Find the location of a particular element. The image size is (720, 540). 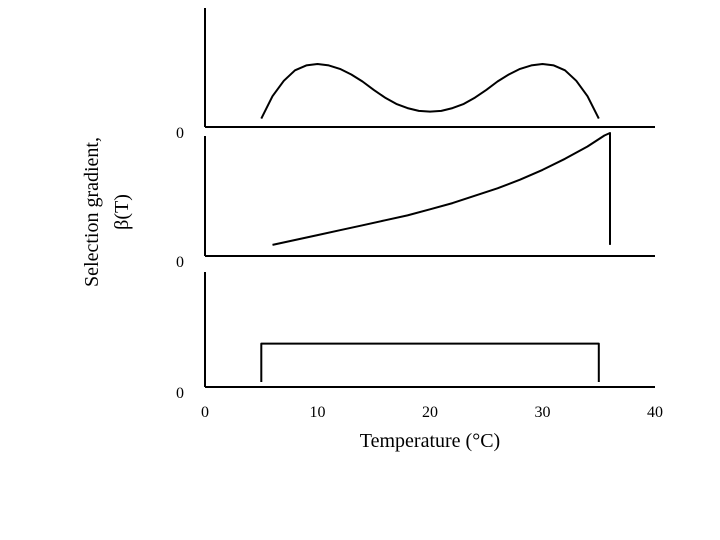

x-tick-label: 40 is located at coordinates (655, 412).